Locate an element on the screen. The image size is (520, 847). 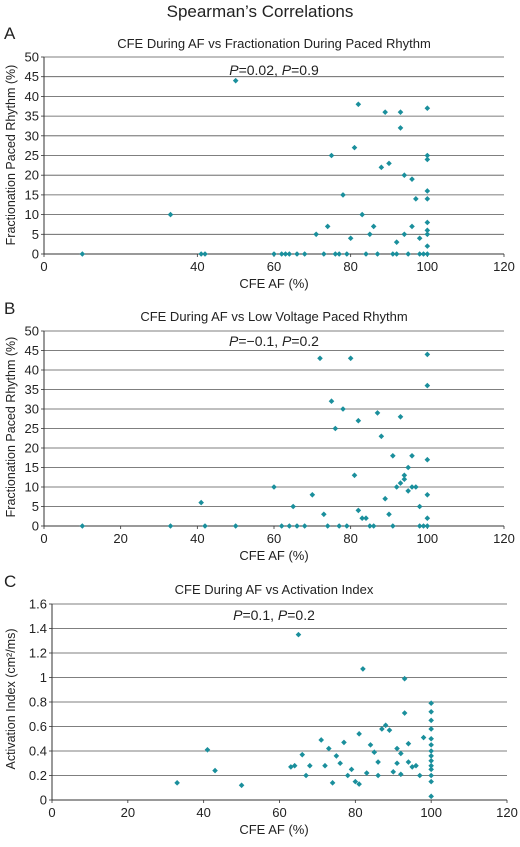
panel-c-xtick-label: 100 is located at coordinates (431, 812).